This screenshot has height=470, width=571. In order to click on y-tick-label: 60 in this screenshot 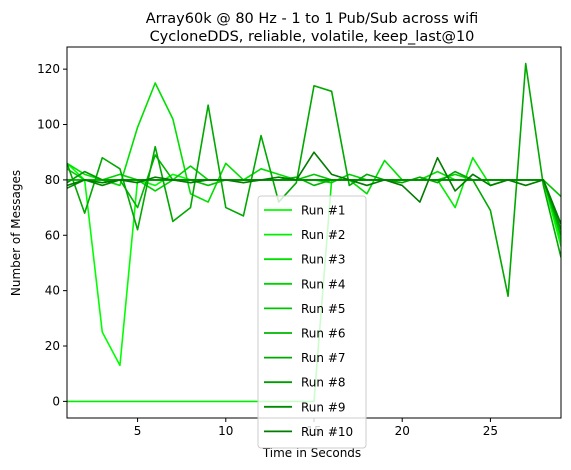, I will do `click(52, 235)`.